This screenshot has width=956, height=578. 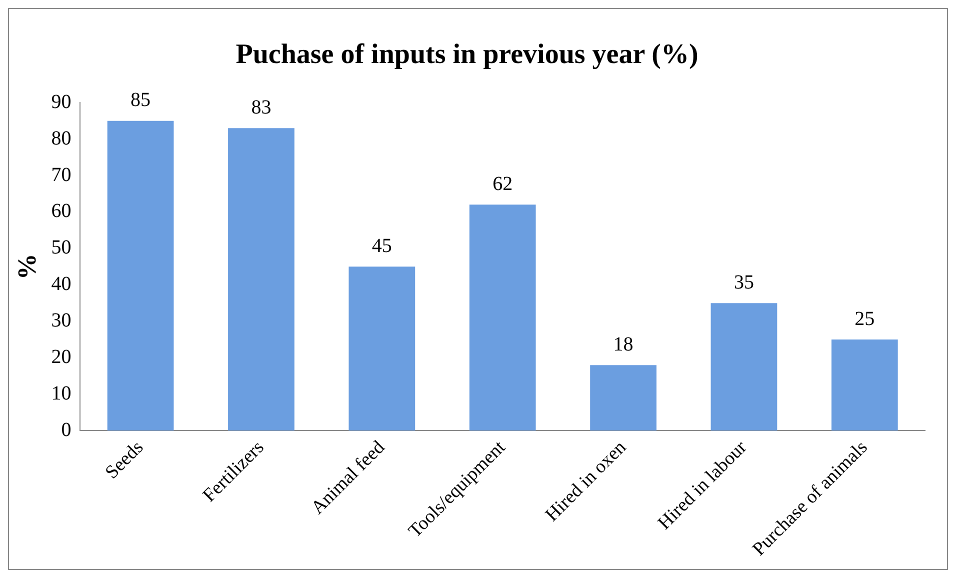 What do you see at coordinates (467, 54) in the screenshot?
I see `chart-title: Puchase of inputs in previous year (%)` at bounding box center [467, 54].